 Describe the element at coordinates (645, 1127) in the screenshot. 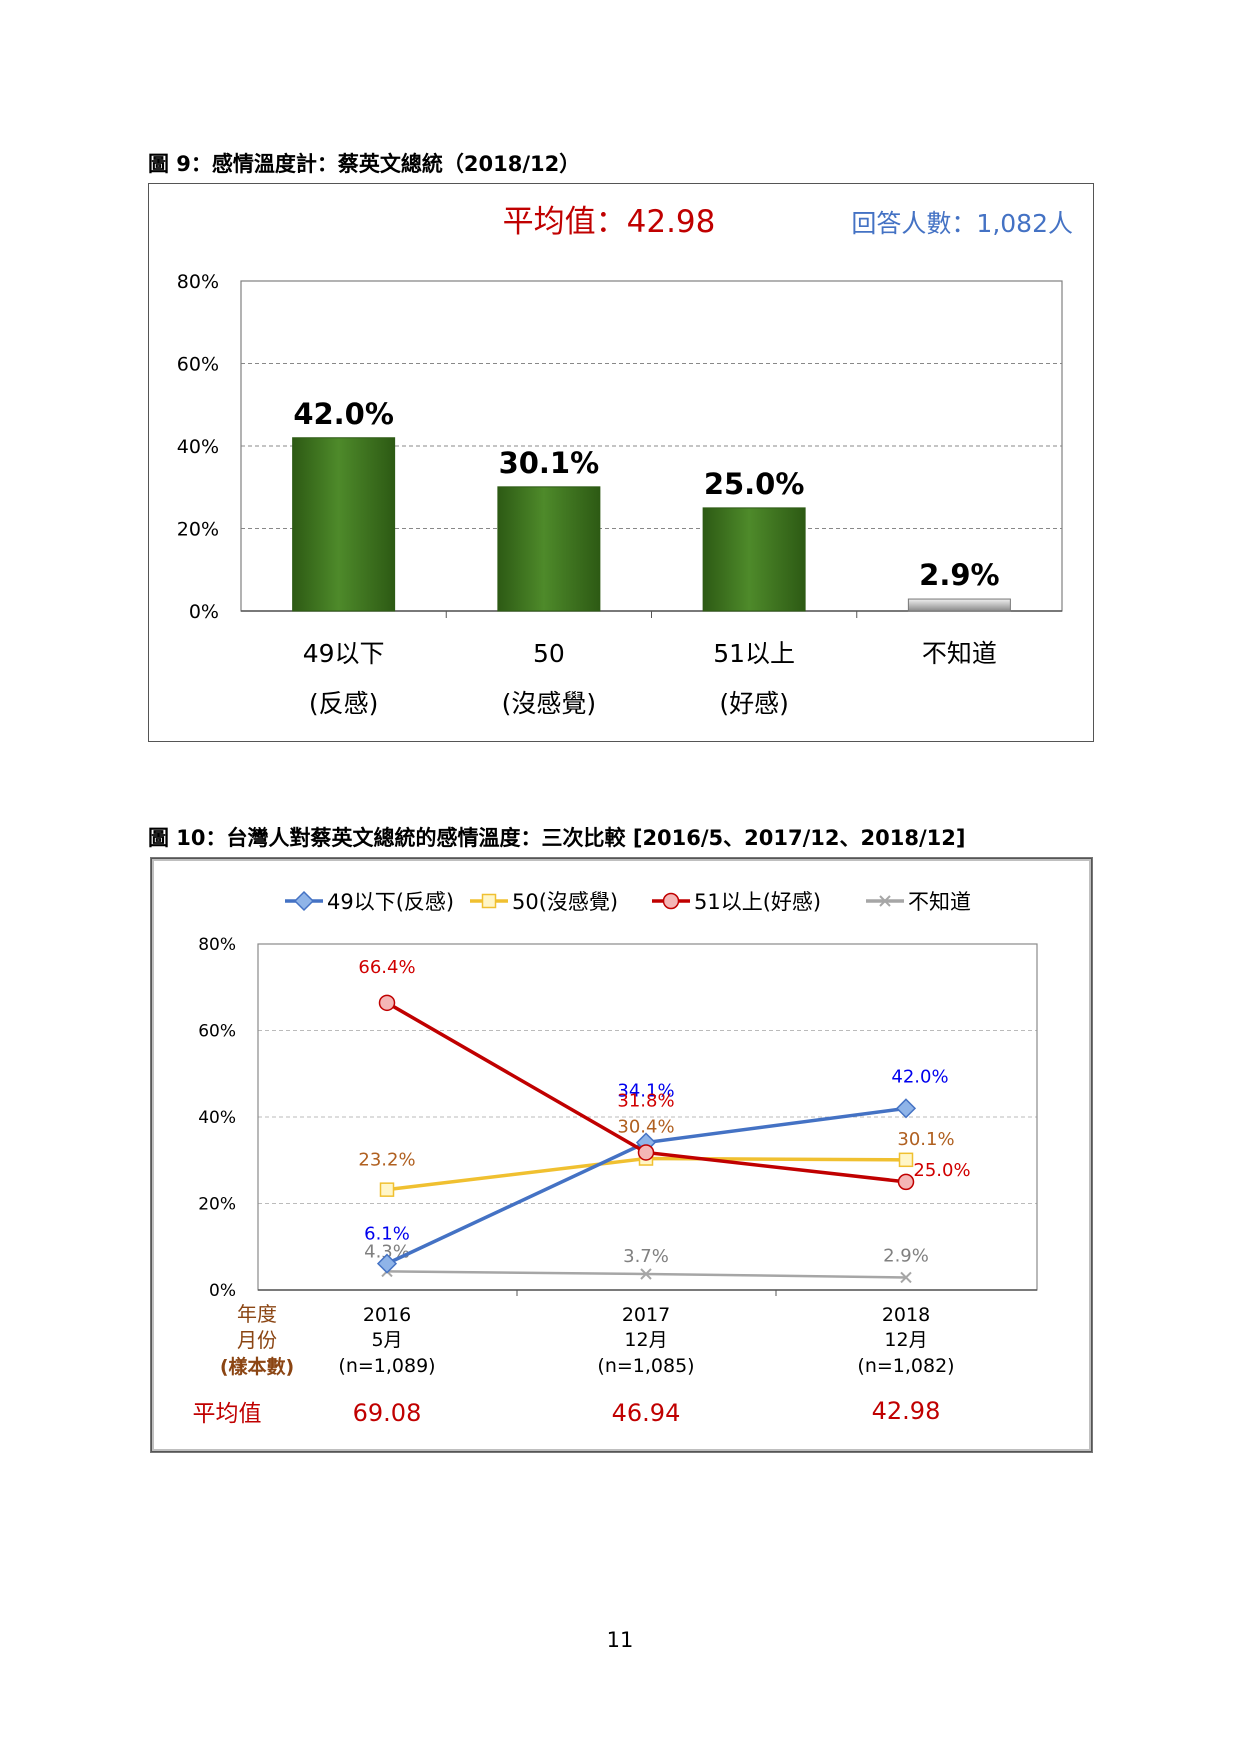

I see `data-label: 30.4%` at that location.